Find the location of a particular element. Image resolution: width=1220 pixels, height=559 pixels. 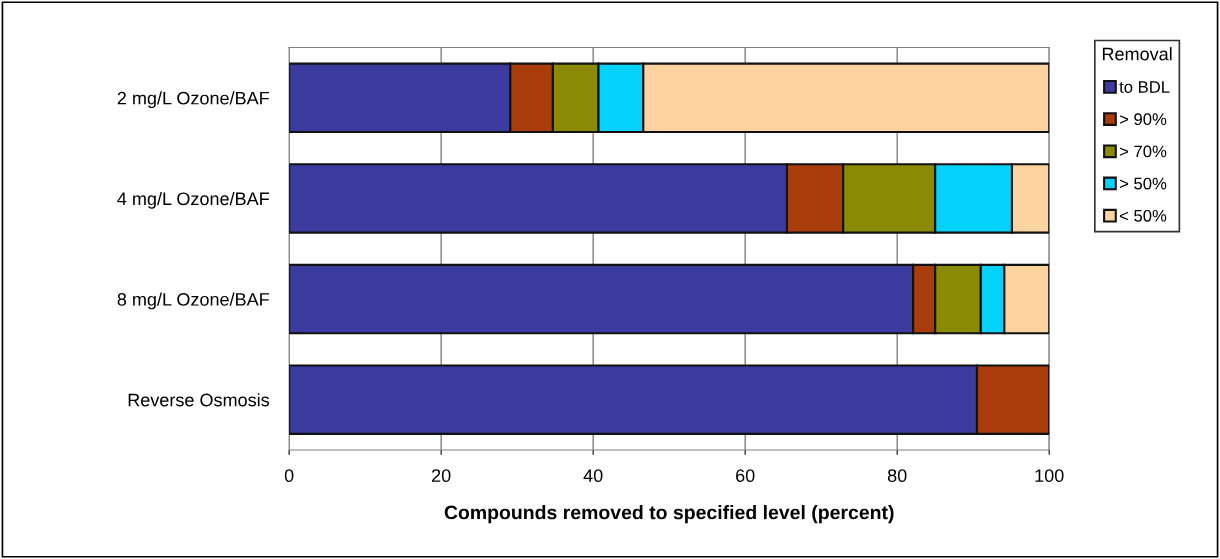

legend-label: > 70% is located at coordinates (1143, 151).